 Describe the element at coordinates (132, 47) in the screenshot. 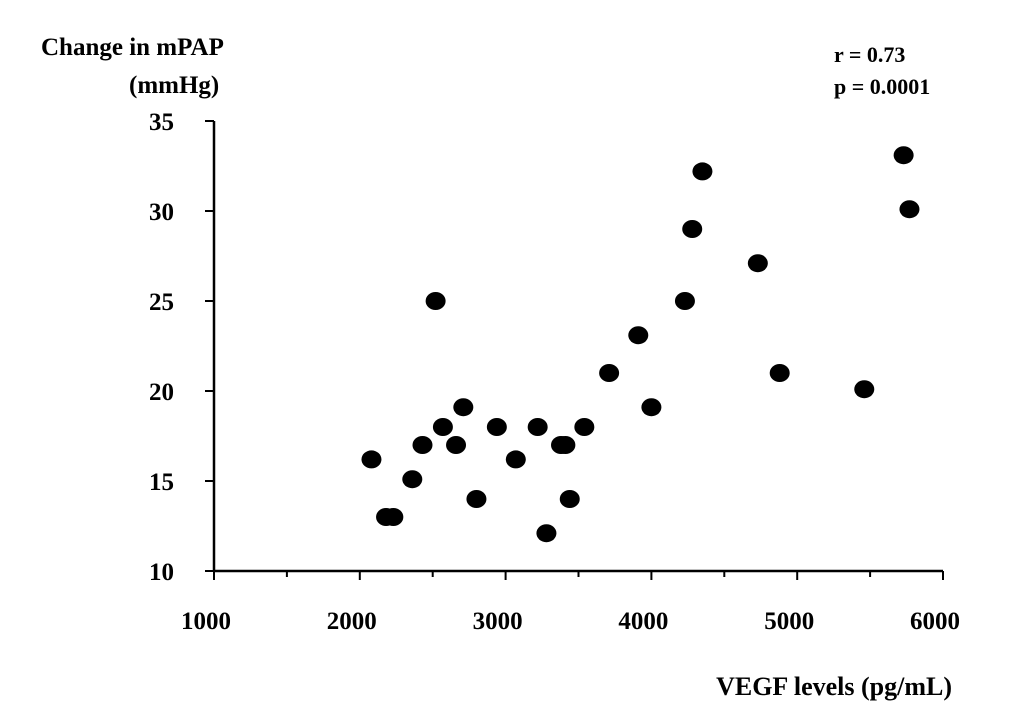

I see `y-axis-label-line-1: Change in mPAP` at that location.